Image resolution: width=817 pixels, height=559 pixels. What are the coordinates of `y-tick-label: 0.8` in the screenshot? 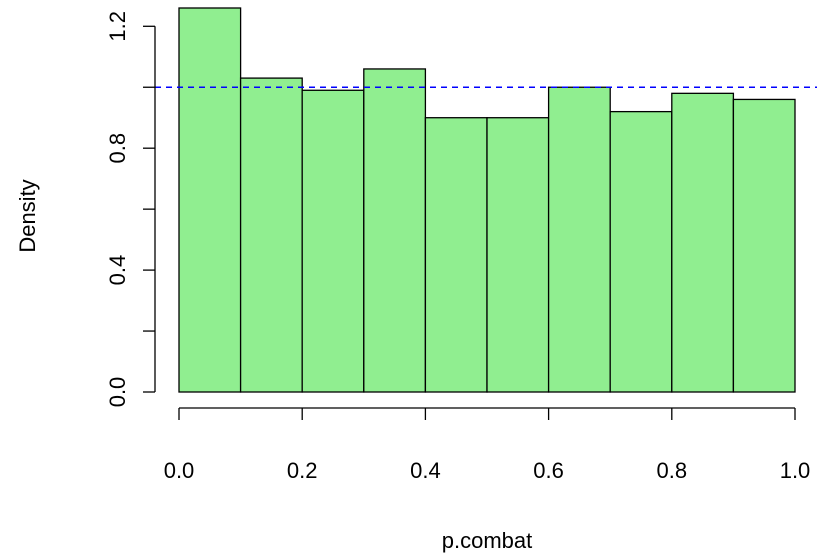 It's located at (117, 148).